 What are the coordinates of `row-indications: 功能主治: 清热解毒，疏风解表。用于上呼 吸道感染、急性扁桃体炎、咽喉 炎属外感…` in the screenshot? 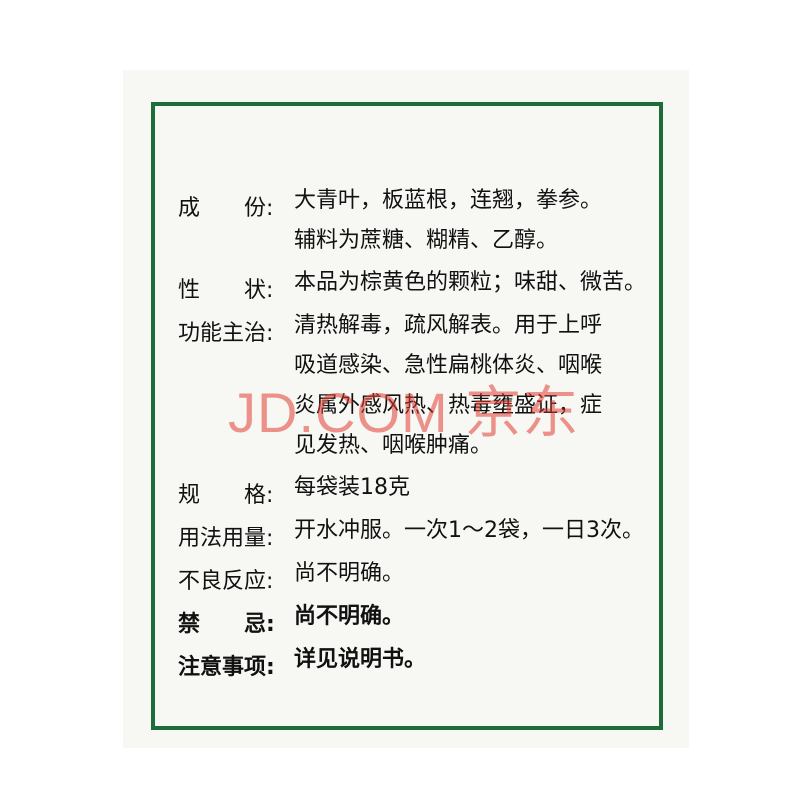 It's located at (413, 389).